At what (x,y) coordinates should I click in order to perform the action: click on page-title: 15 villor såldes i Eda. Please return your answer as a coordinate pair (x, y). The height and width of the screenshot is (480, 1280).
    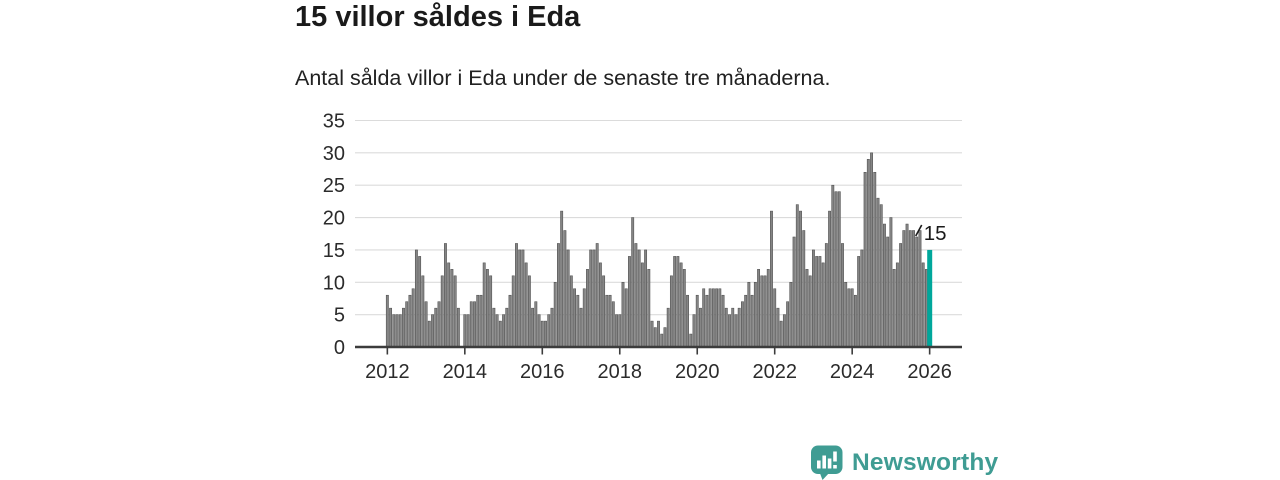
    Looking at the image, I should click on (438, 17).